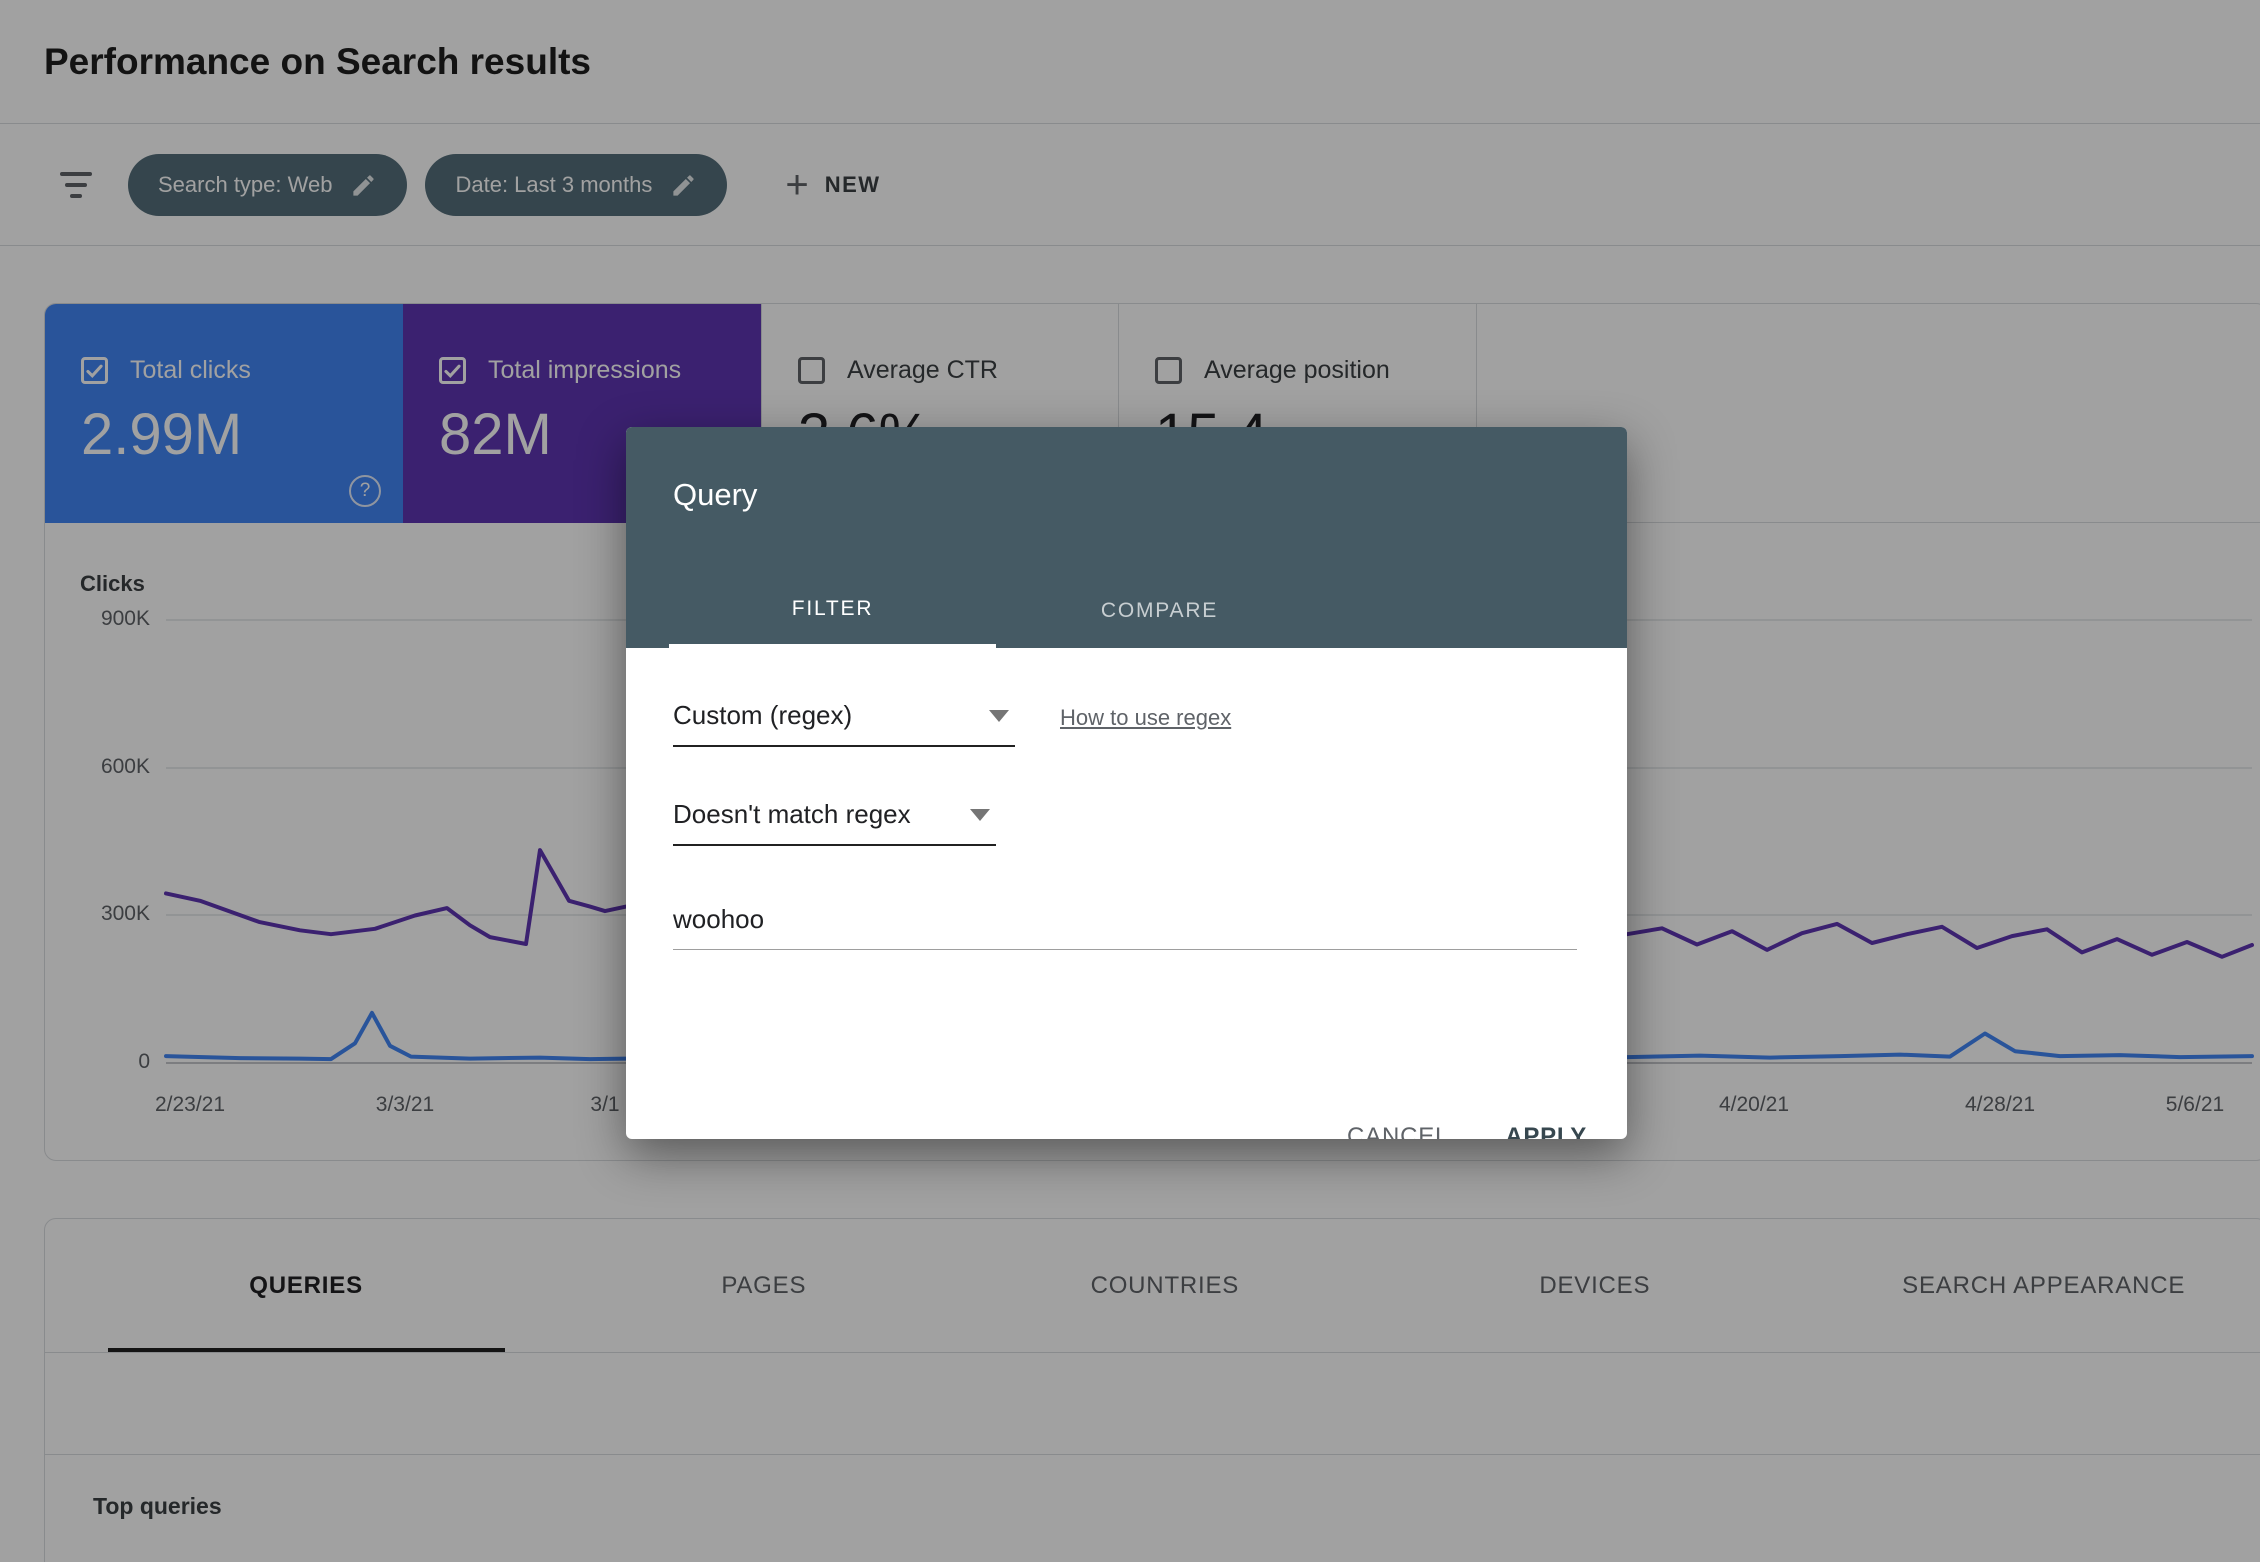 This screenshot has height=1562, width=2260. Describe the element at coordinates (1467, 1131) in the screenshot. I see `dialog-actions: CANCEL APPLY` at that location.